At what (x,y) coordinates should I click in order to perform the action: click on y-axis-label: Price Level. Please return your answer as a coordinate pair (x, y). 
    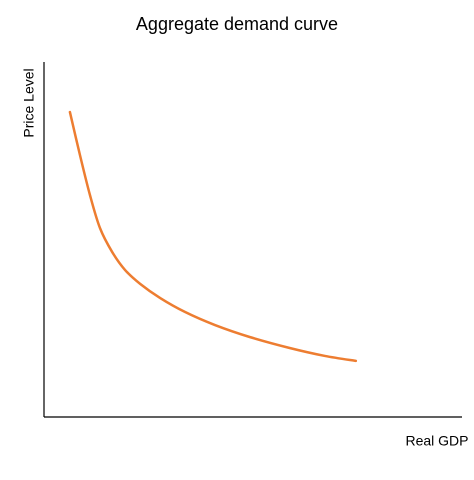
    Looking at the image, I should click on (29, 102).